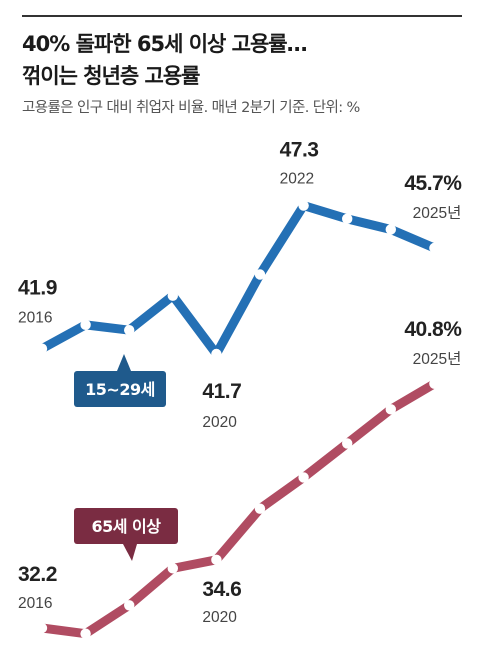 This screenshot has height=670, width=480. I want to click on value-label-youth-2016: 41.9, so click(37, 288).